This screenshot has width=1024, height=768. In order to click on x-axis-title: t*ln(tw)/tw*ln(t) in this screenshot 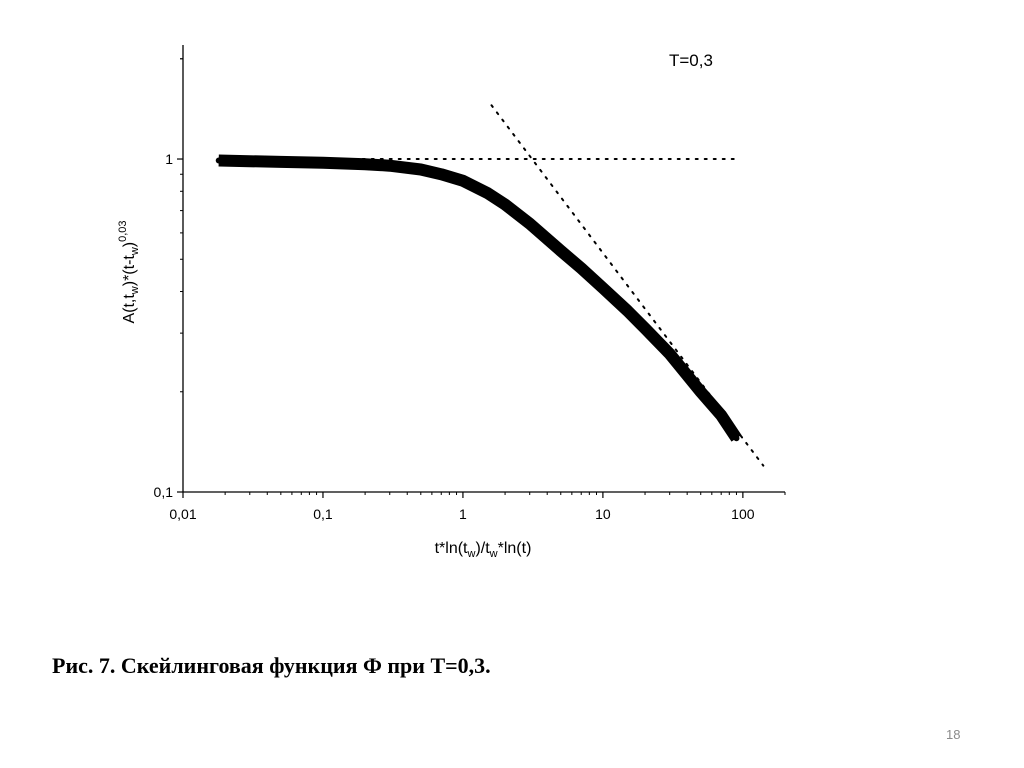, I will do `click(483, 550)`.